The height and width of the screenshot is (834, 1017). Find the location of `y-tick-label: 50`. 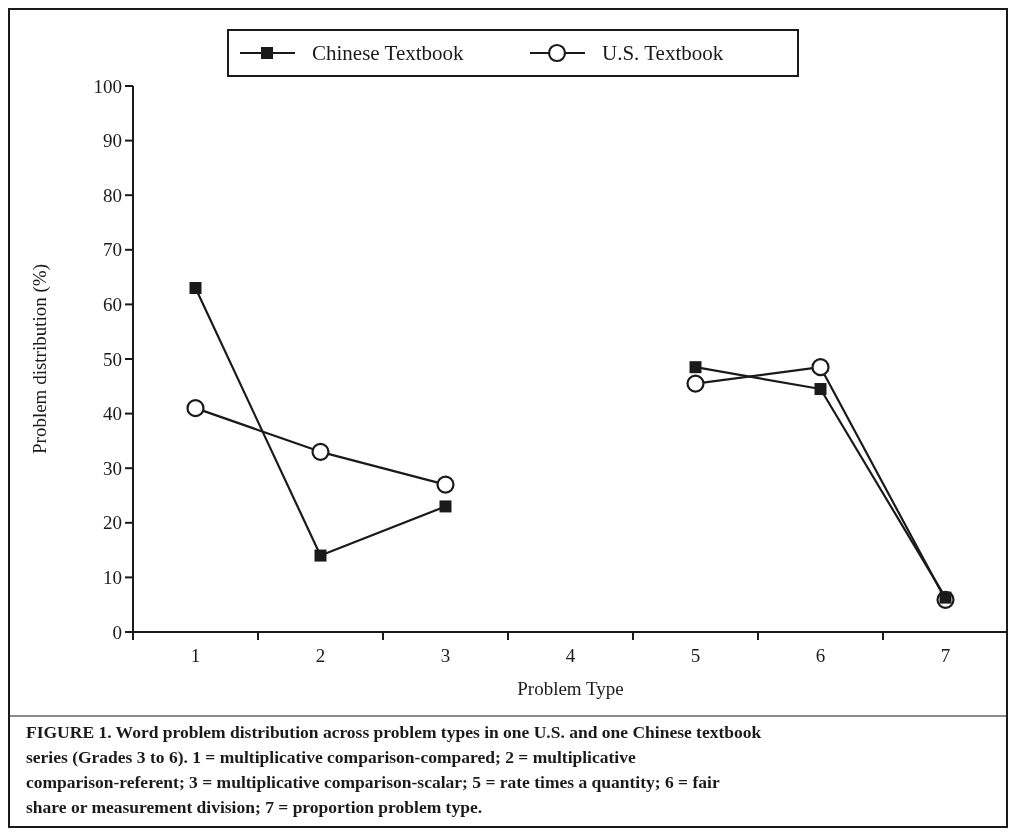

y-tick-label: 50 is located at coordinates (112, 359).